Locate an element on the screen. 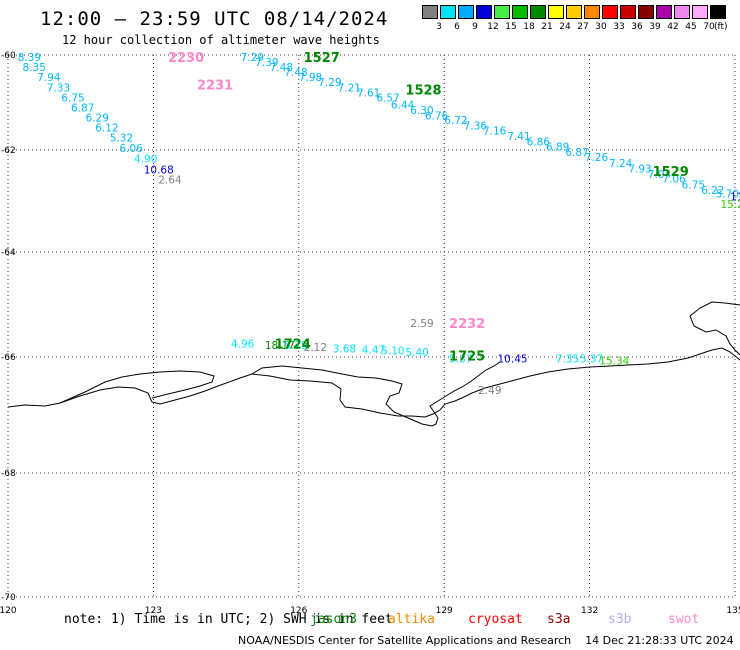 This screenshot has width=740, height=650. wave-height-value: 5.32 is located at coordinates (121, 139).